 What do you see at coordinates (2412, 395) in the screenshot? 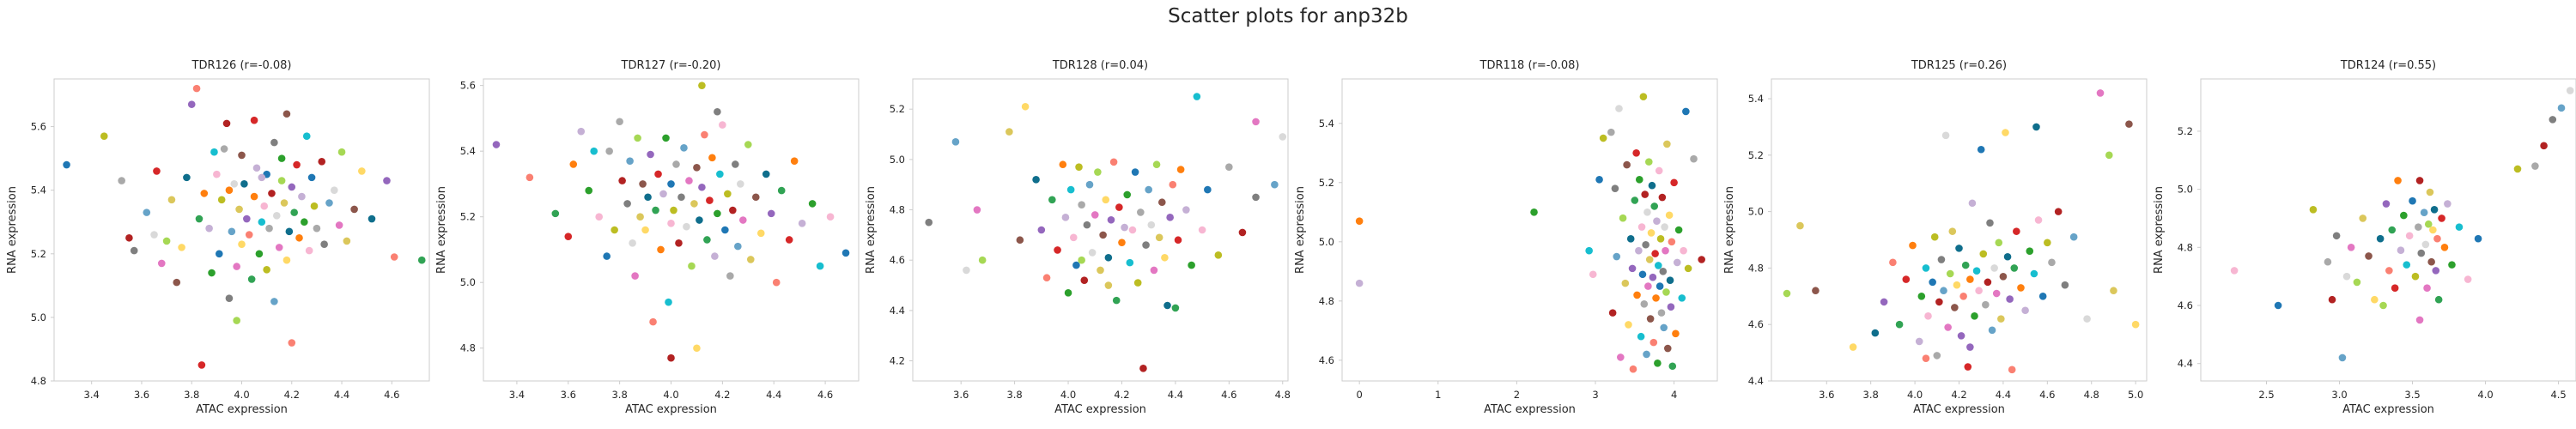
I see `x-tick-label: 3.5` at bounding box center [2412, 395].